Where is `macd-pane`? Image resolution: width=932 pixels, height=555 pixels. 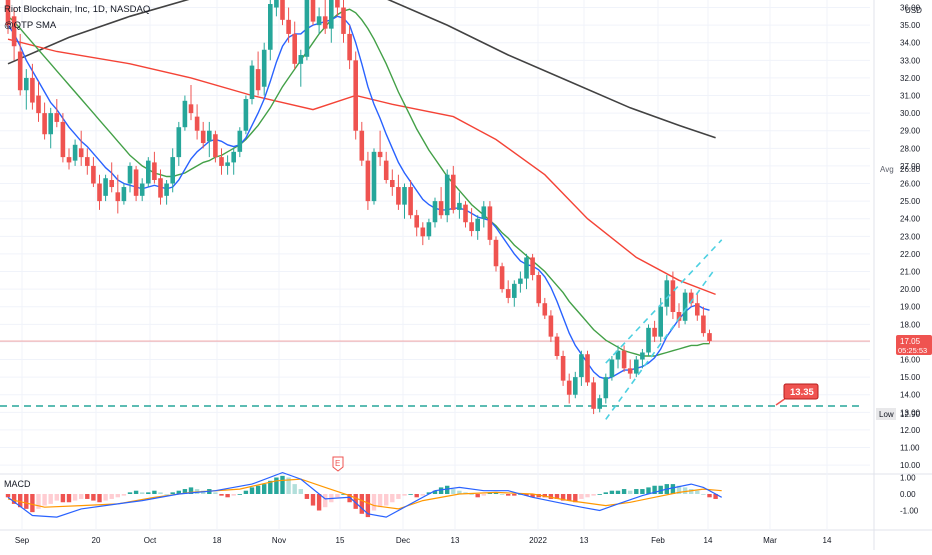 macd-pane is located at coordinates (363, 494).